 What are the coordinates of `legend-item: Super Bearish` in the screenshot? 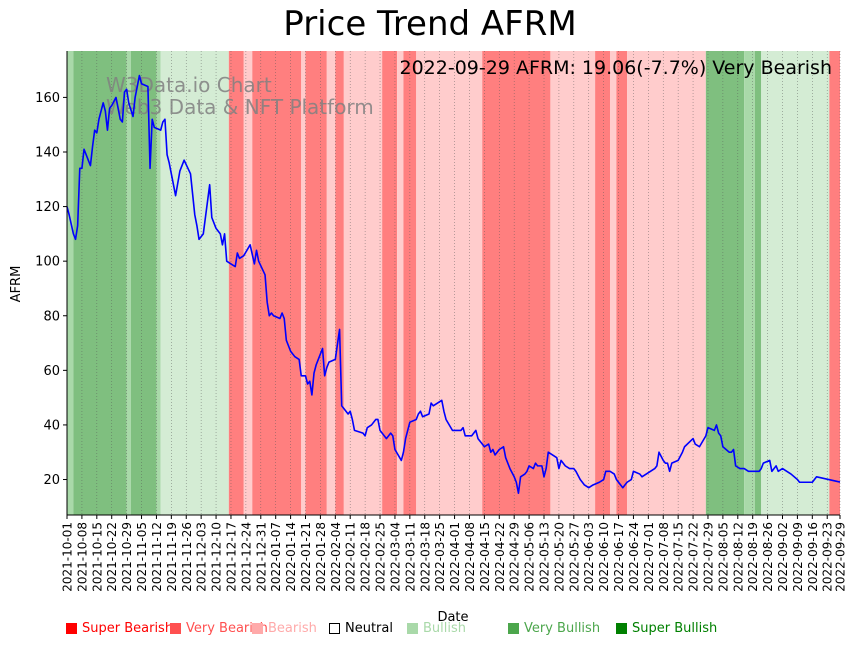 It's located at (119, 628).